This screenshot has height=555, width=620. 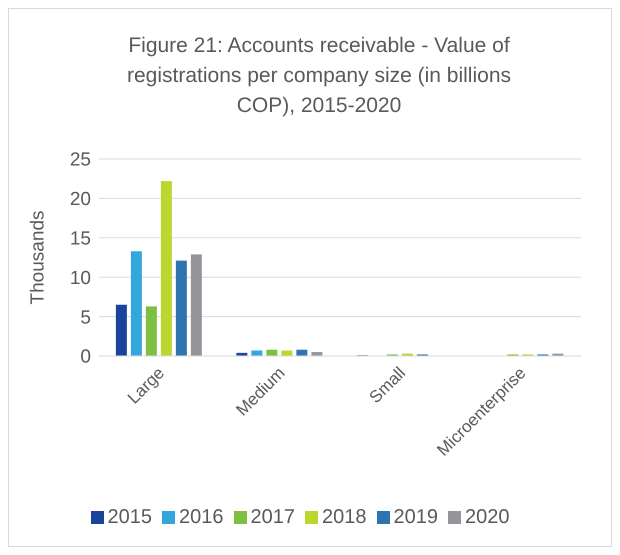 What do you see at coordinates (130, 517) in the screenshot?
I see `legend-label: 2015` at bounding box center [130, 517].